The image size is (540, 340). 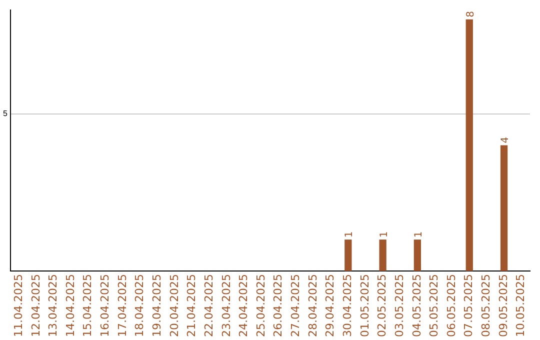 I want to click on x-tick-label: 18.04.2025, so click(x=139, y=306).